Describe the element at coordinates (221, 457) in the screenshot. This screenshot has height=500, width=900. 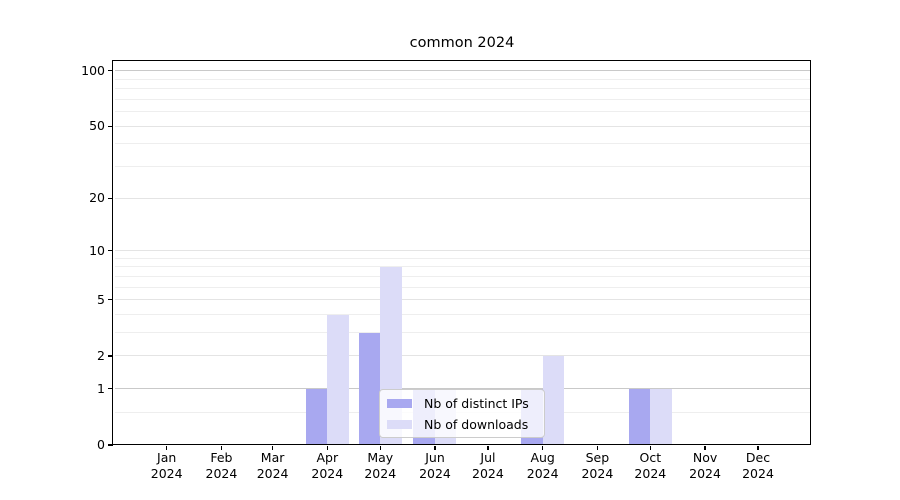
I see `x-tick-month: Feb` at that location.